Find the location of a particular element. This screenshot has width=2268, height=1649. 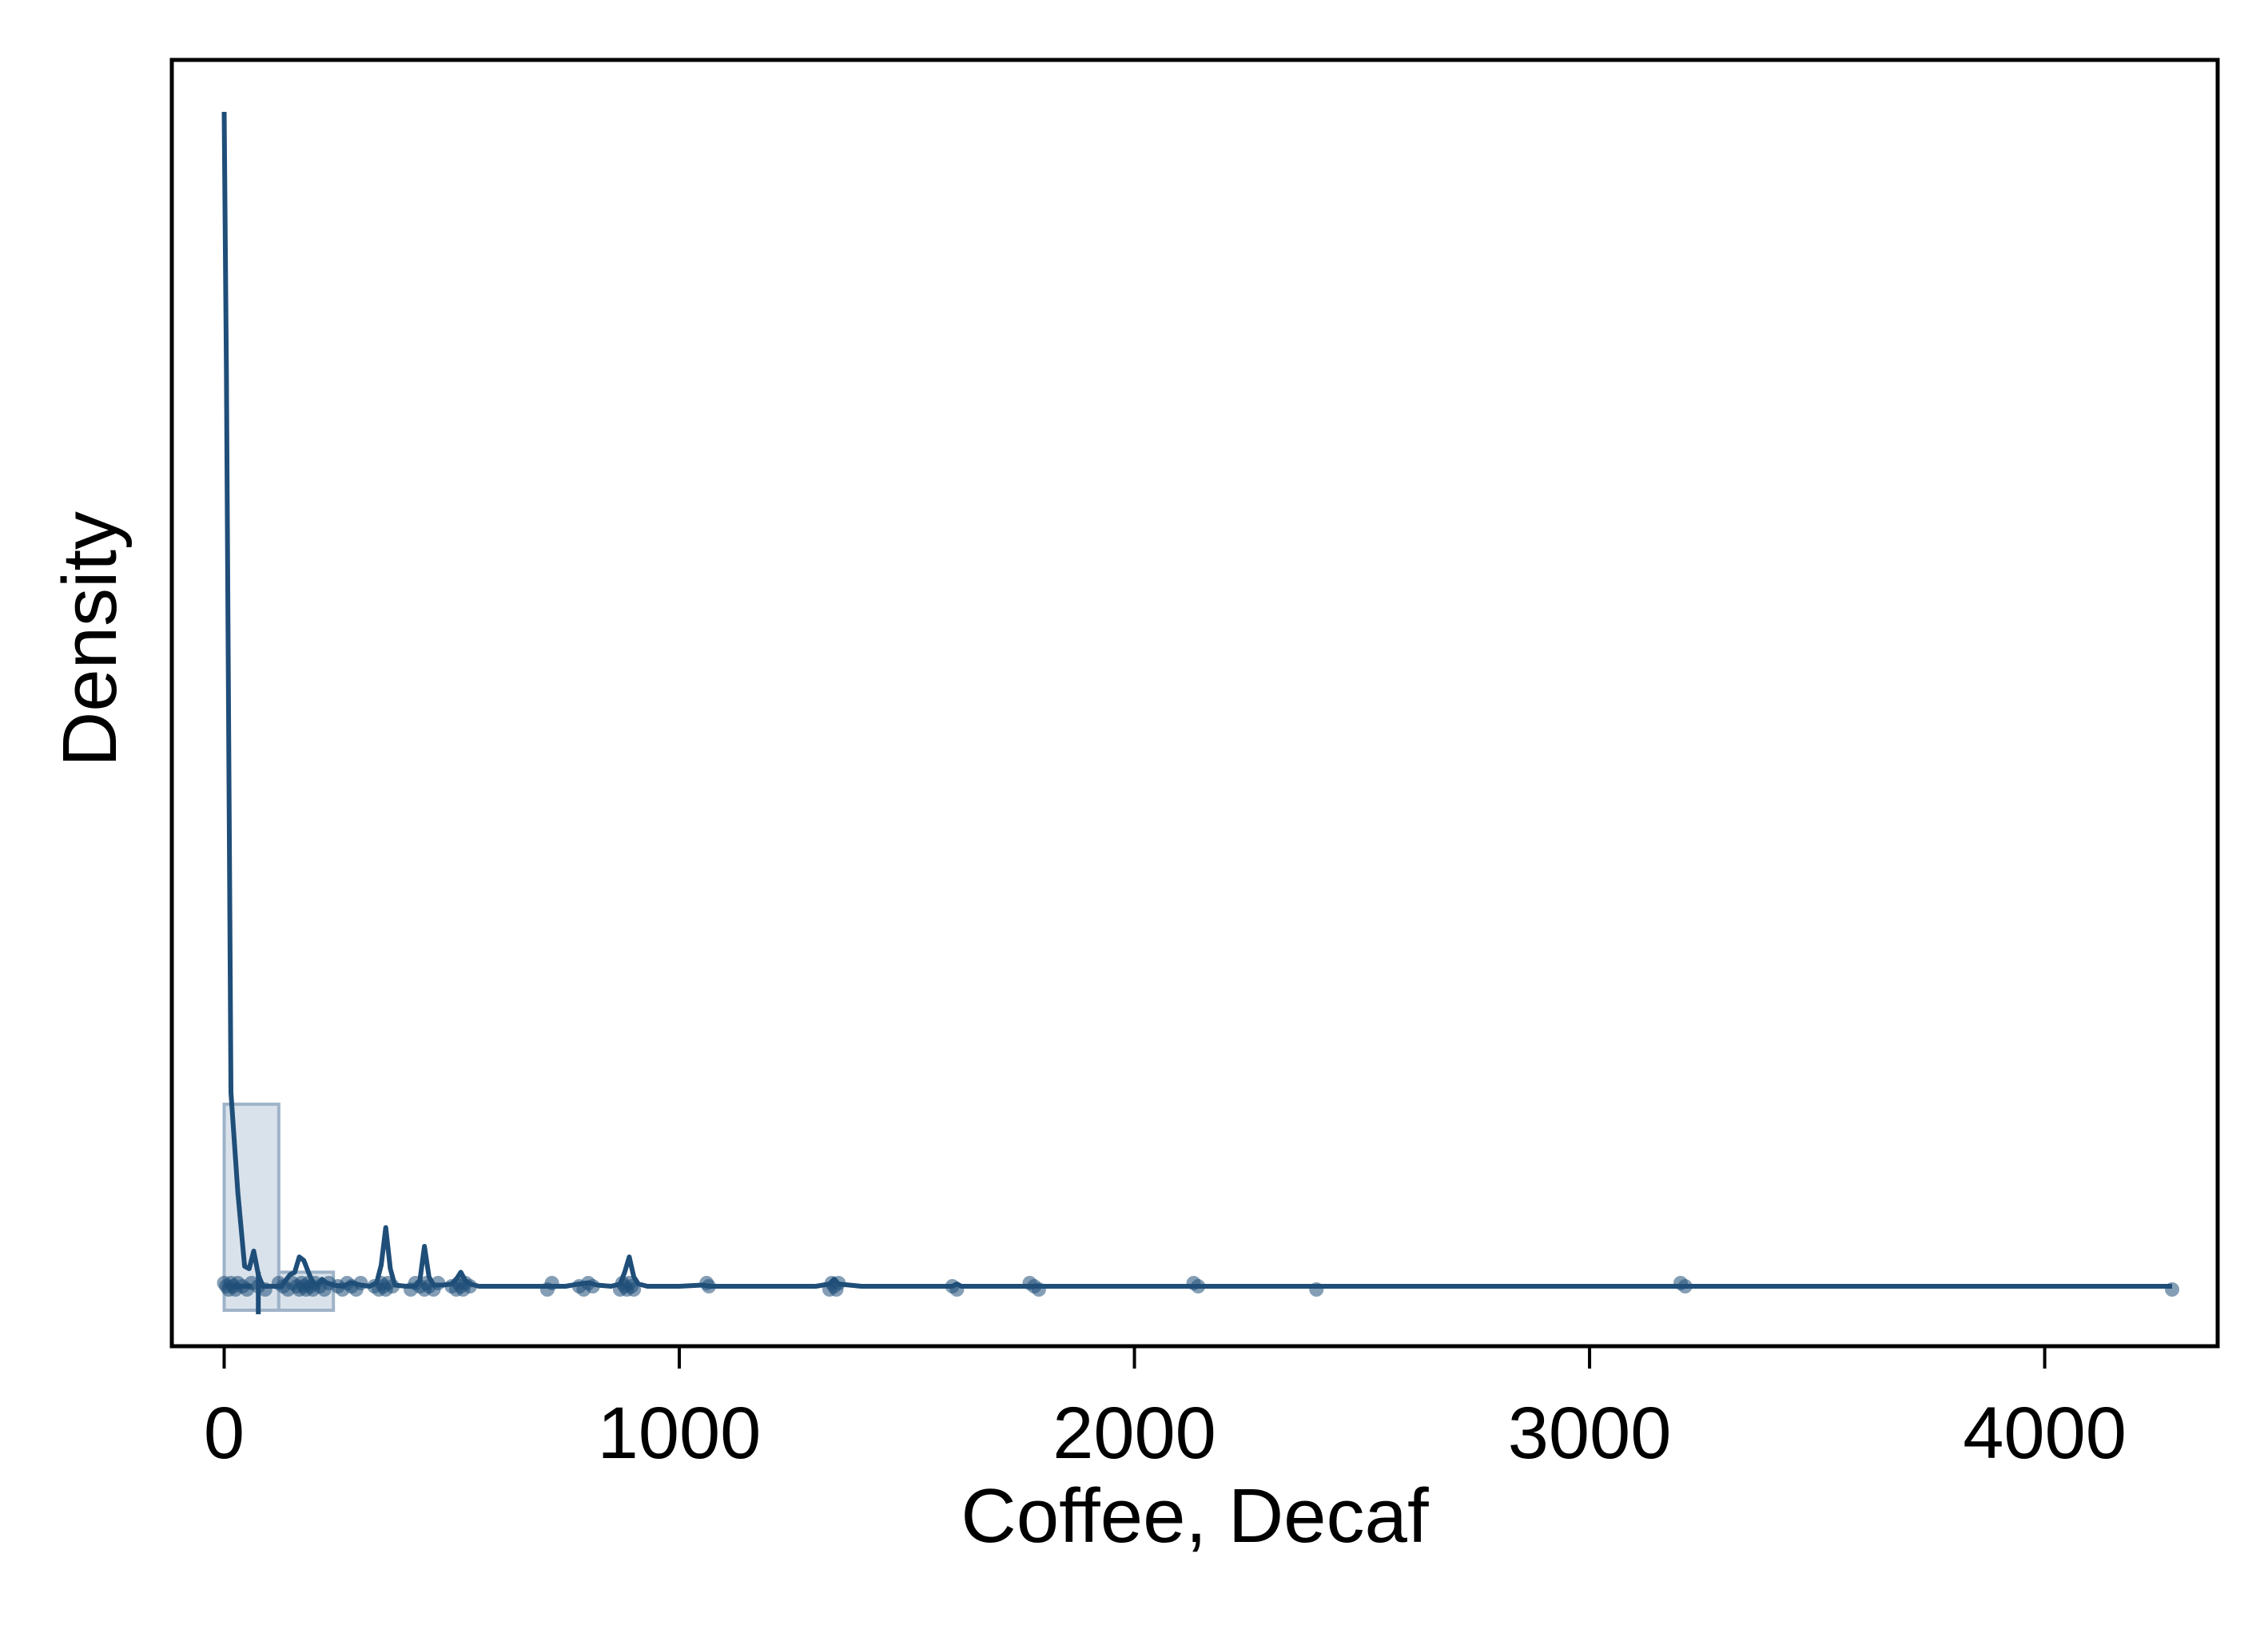

y-axis-title: Density is located at coordinates (90, 639).